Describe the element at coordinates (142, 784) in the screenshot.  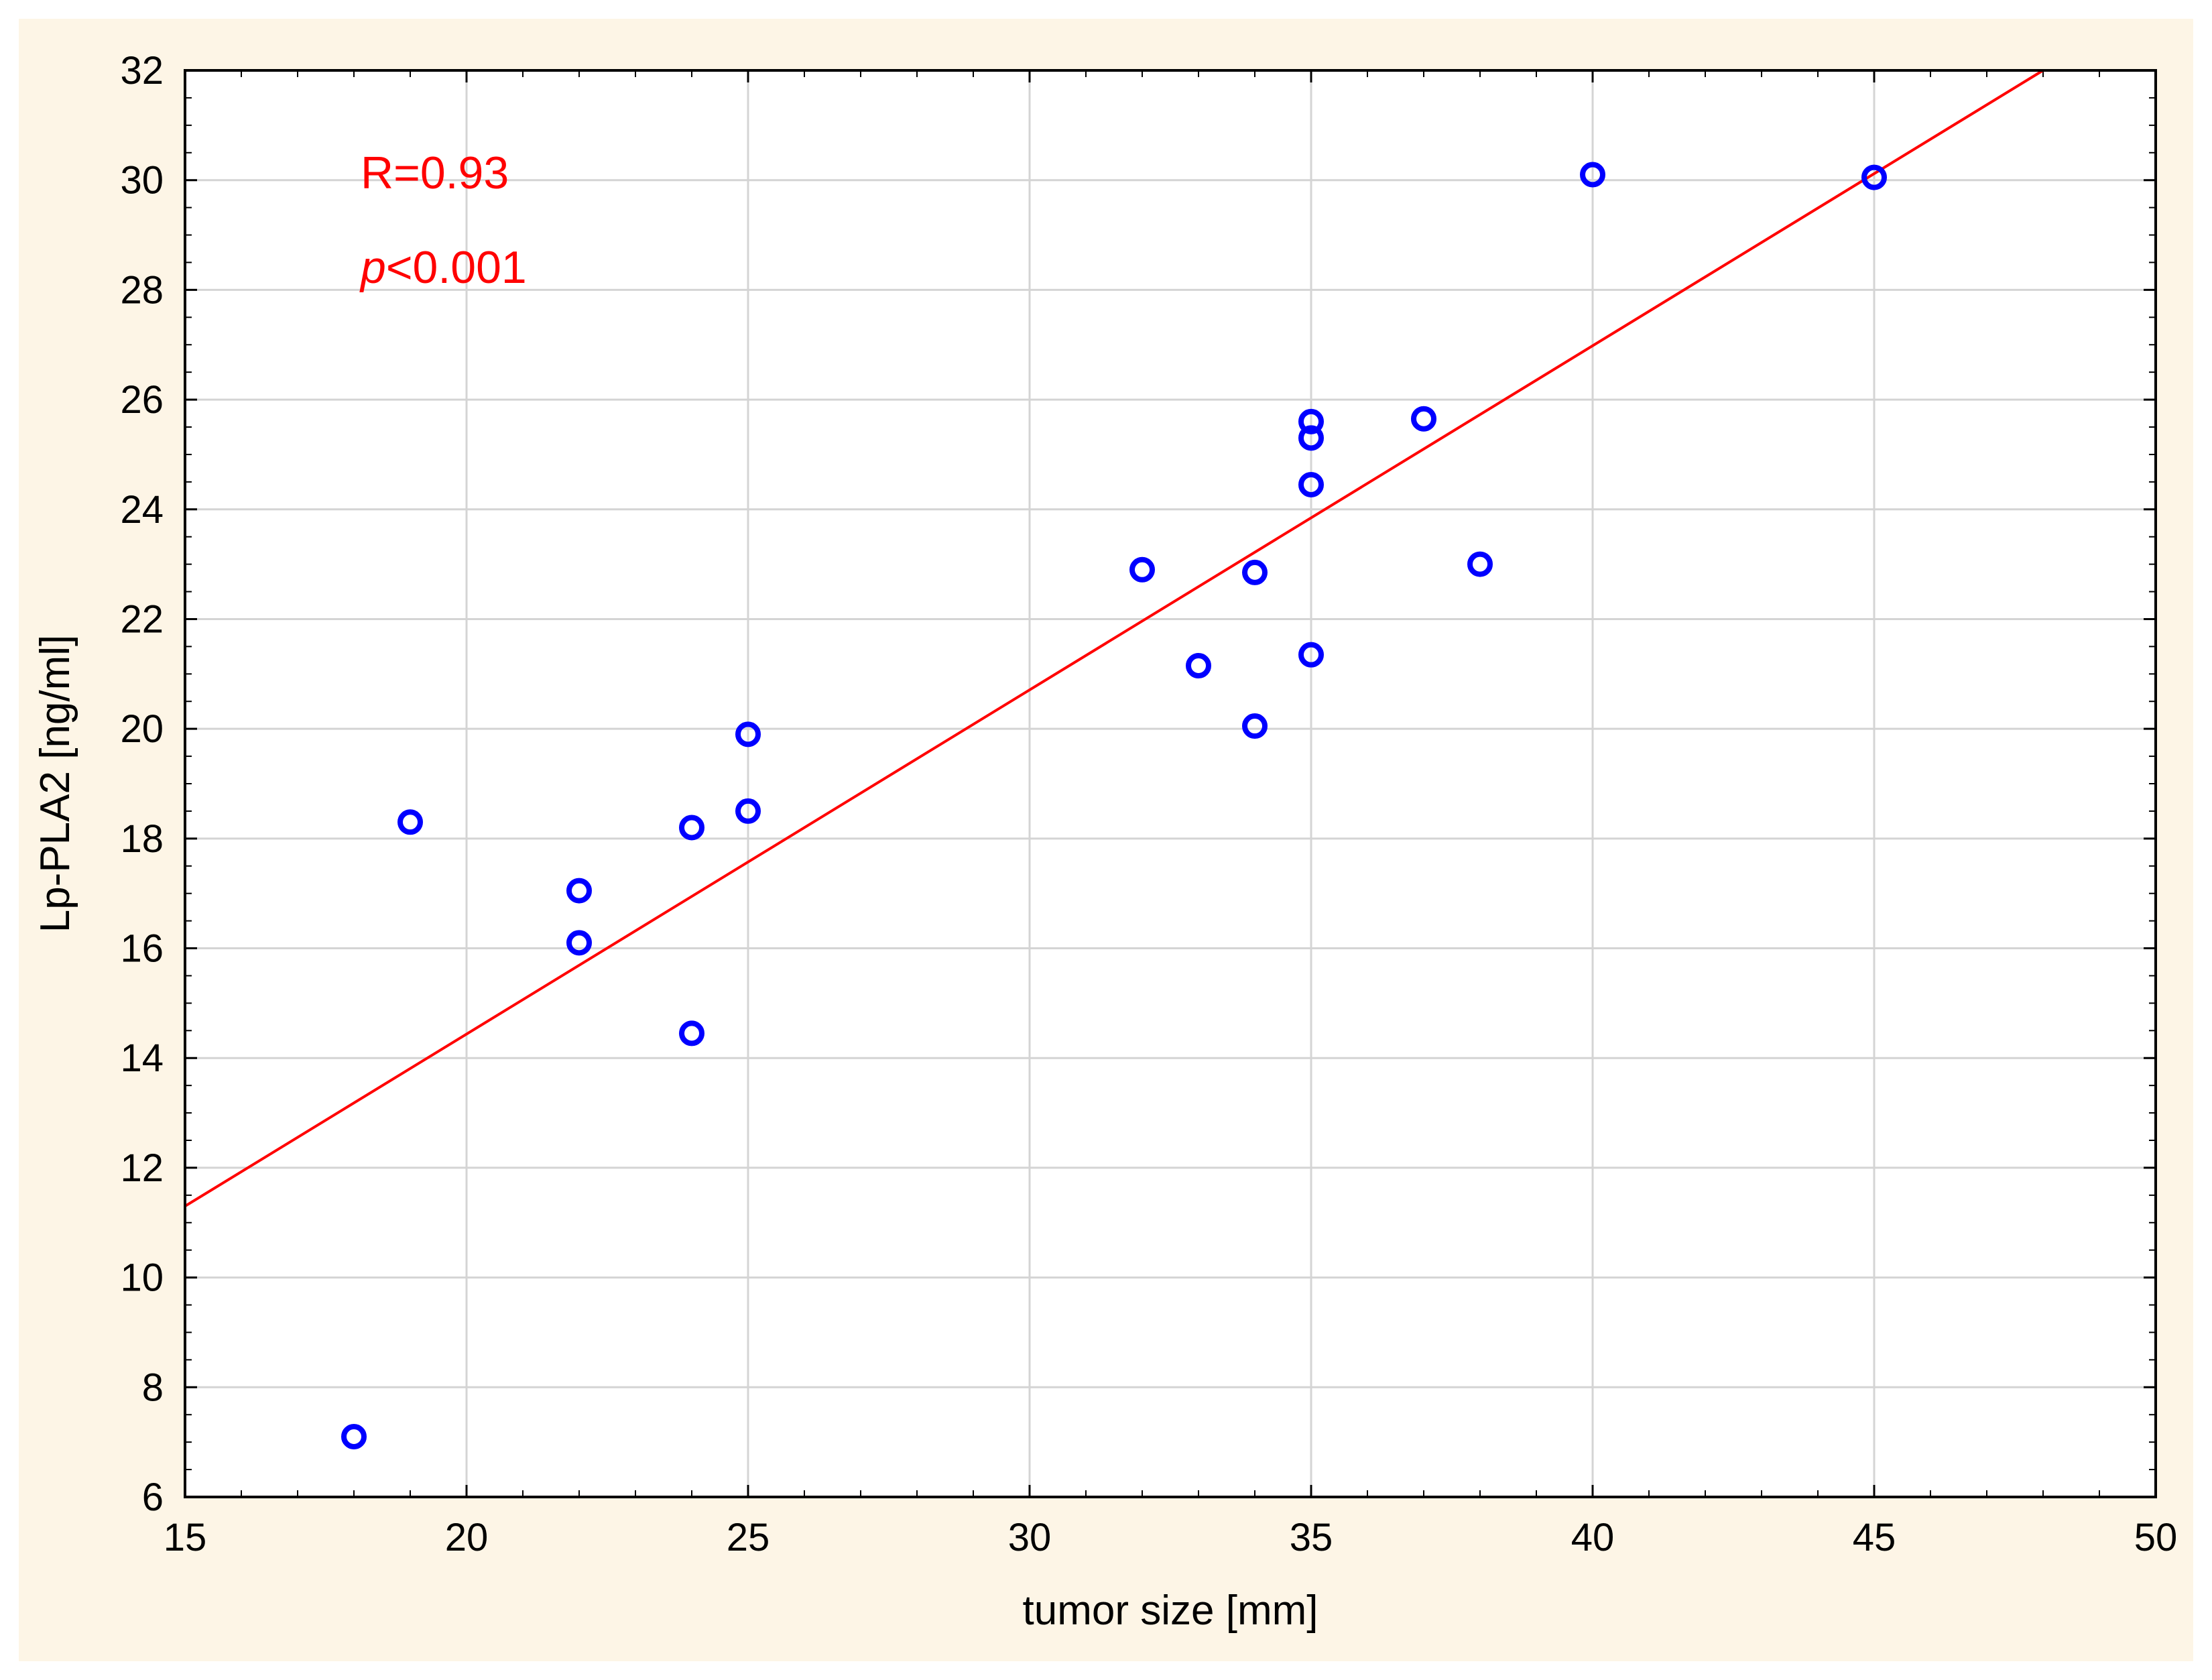
I see `y-tick-labels: 6 8 10 12 14 16 18 20 22 24 26 28 30 32` at that location.